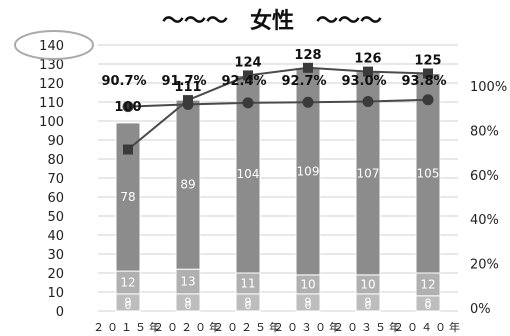 This screenshot has height=336, width=510. I want to click on y2-tick-label: 0%, so click(480, 309).